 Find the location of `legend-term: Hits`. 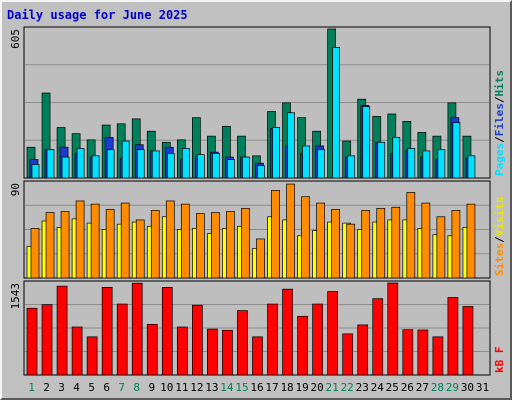

legend-term: Hits is located at coordinates (499, 83).